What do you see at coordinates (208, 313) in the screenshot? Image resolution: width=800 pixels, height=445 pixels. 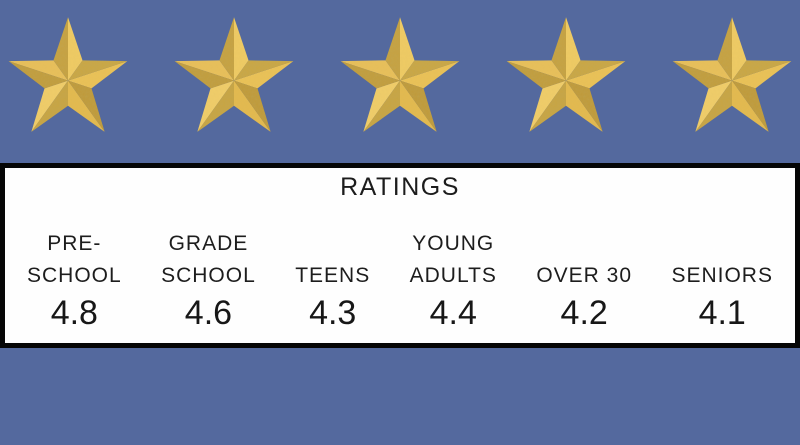 I see `category-rating-value: 4.6` at bounding box center [208, 313].